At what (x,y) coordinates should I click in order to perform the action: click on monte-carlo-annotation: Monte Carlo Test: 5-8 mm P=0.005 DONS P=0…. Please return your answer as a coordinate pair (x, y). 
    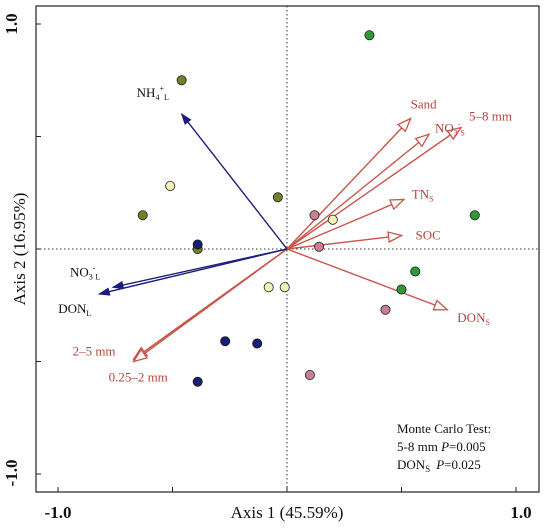
    Looking at the image, I should click on (444, 447).